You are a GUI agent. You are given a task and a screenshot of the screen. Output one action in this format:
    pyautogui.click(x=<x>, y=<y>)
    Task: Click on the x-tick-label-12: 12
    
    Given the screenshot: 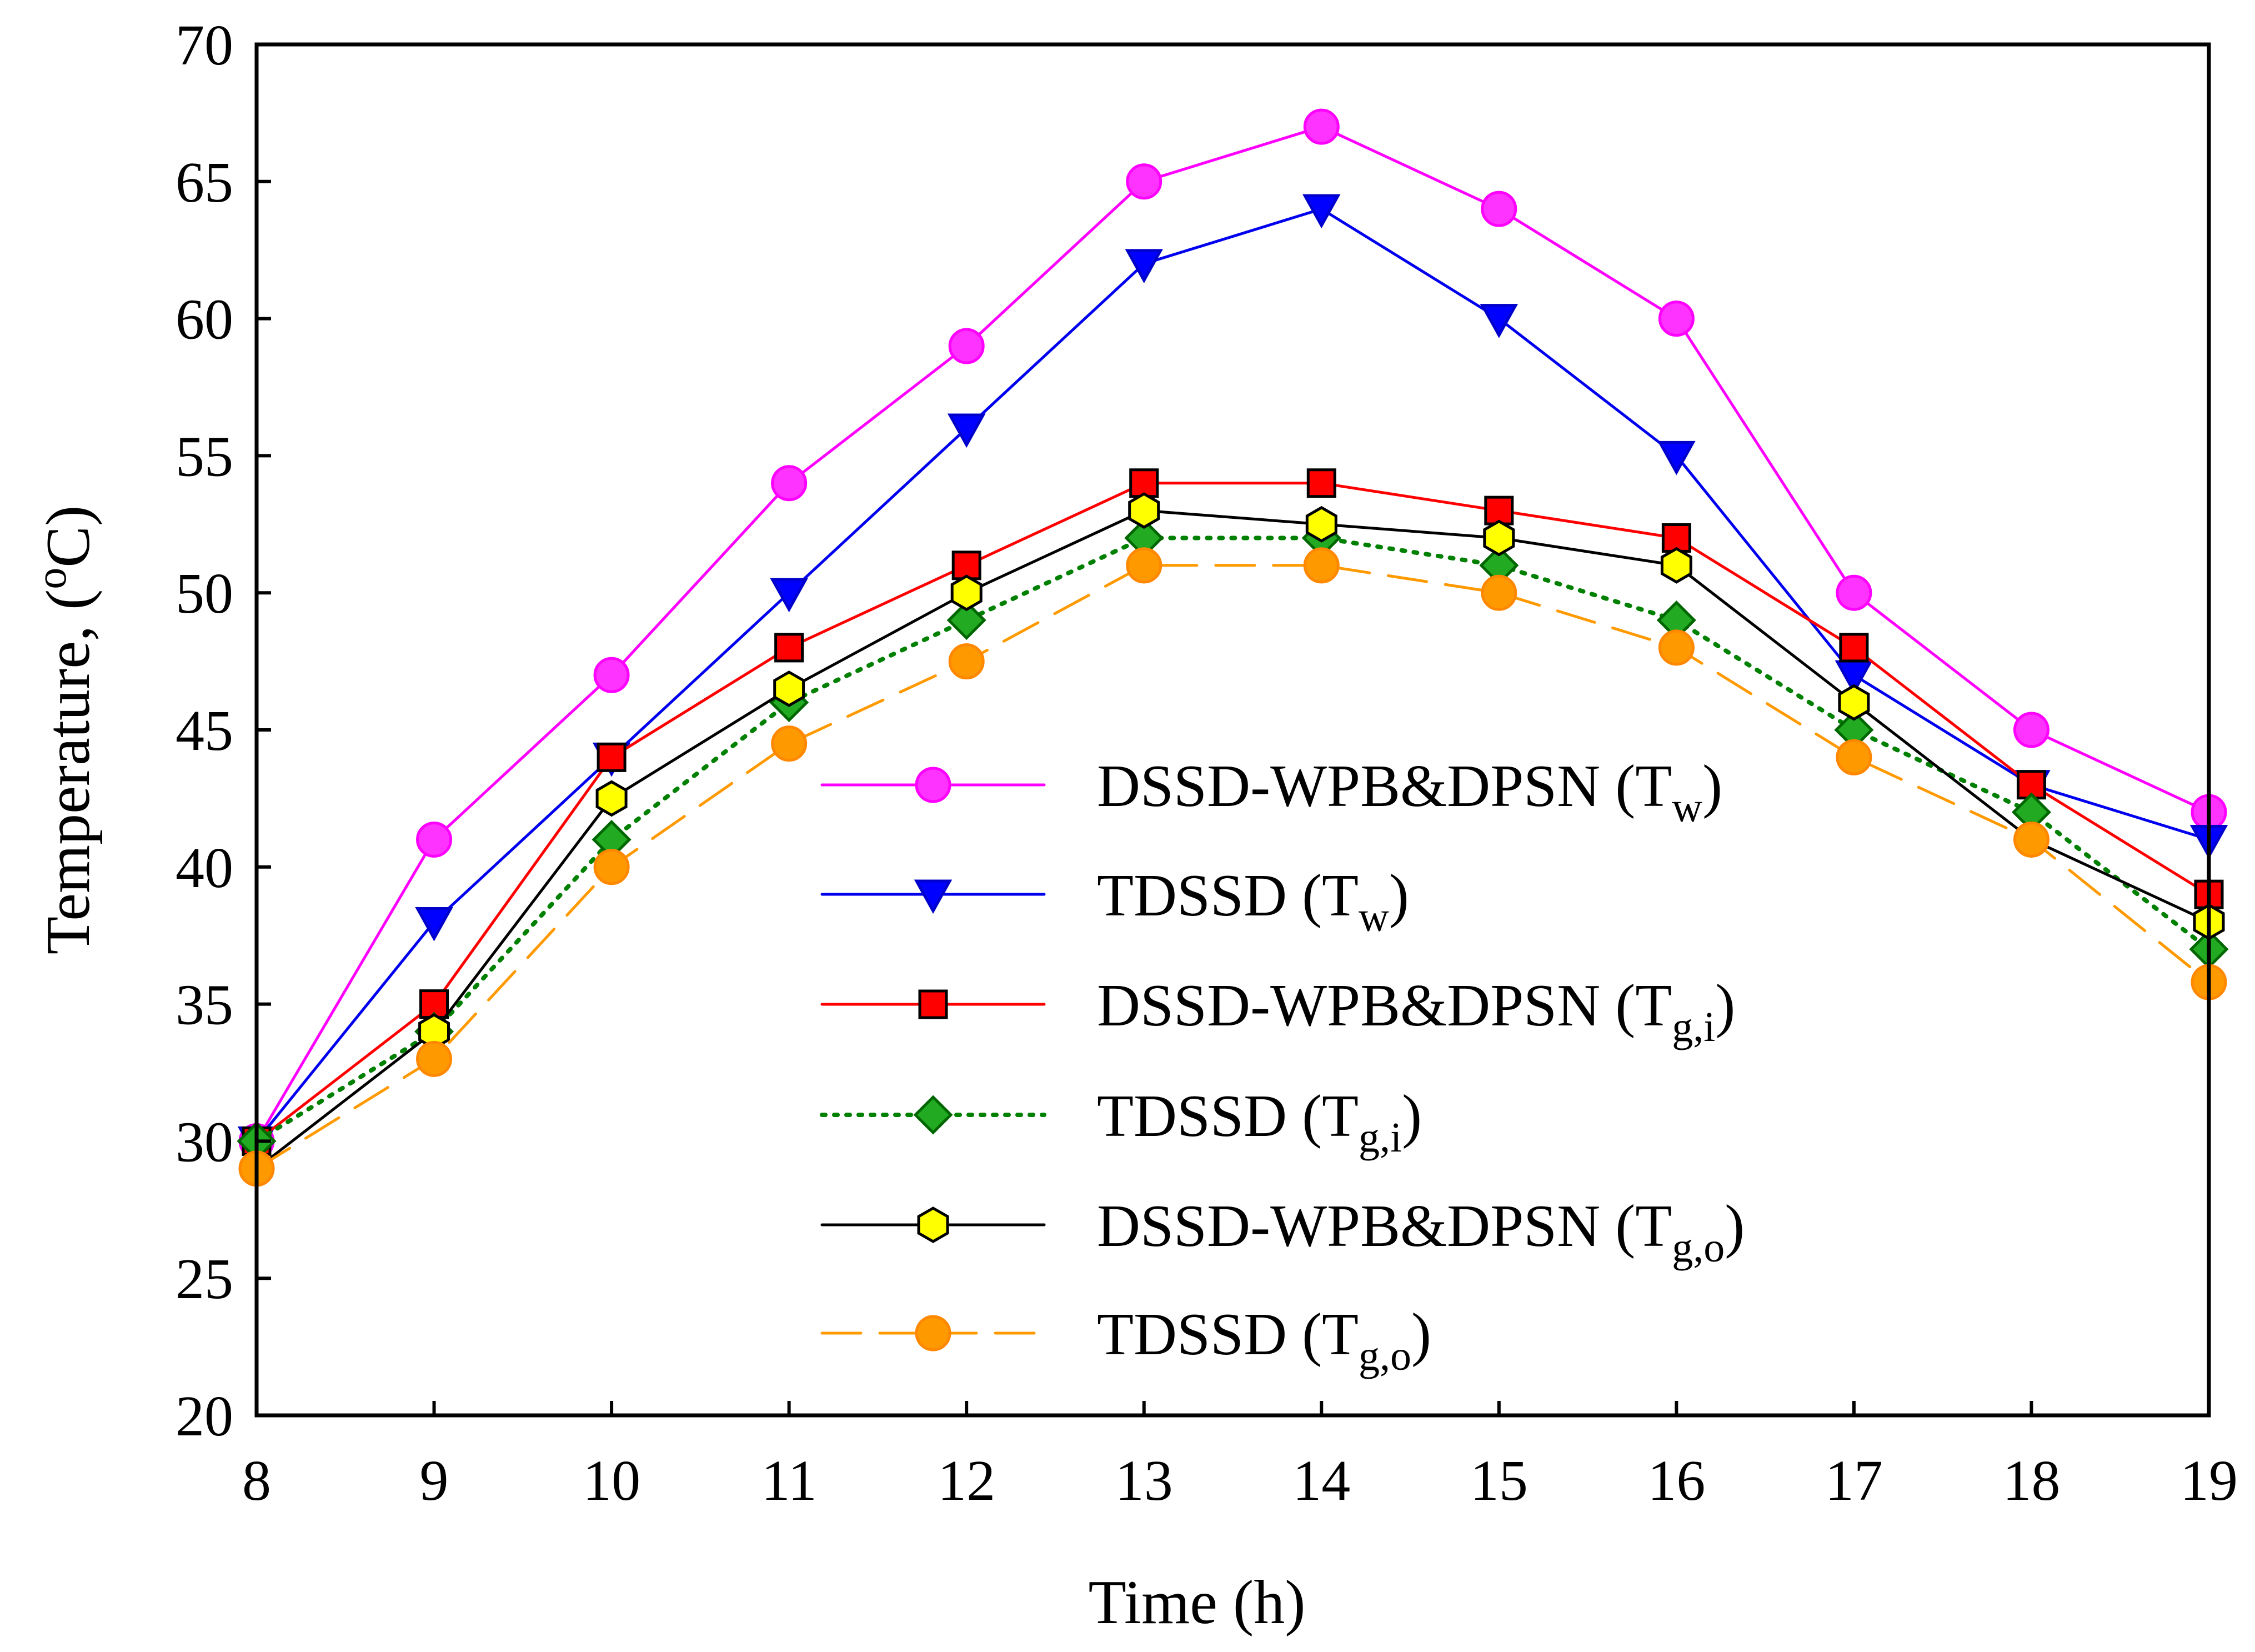 What is the action you would take?
    pyautogui.click(x=966, y=1481)
    